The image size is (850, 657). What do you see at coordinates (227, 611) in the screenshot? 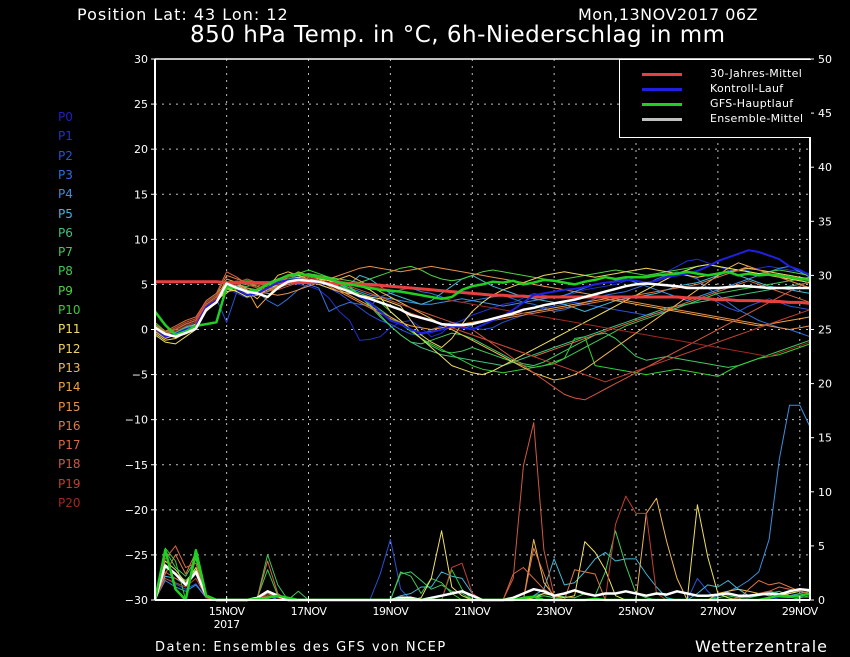
I see `x-tick-label: 15NOV` at bounding box center [227, 611].